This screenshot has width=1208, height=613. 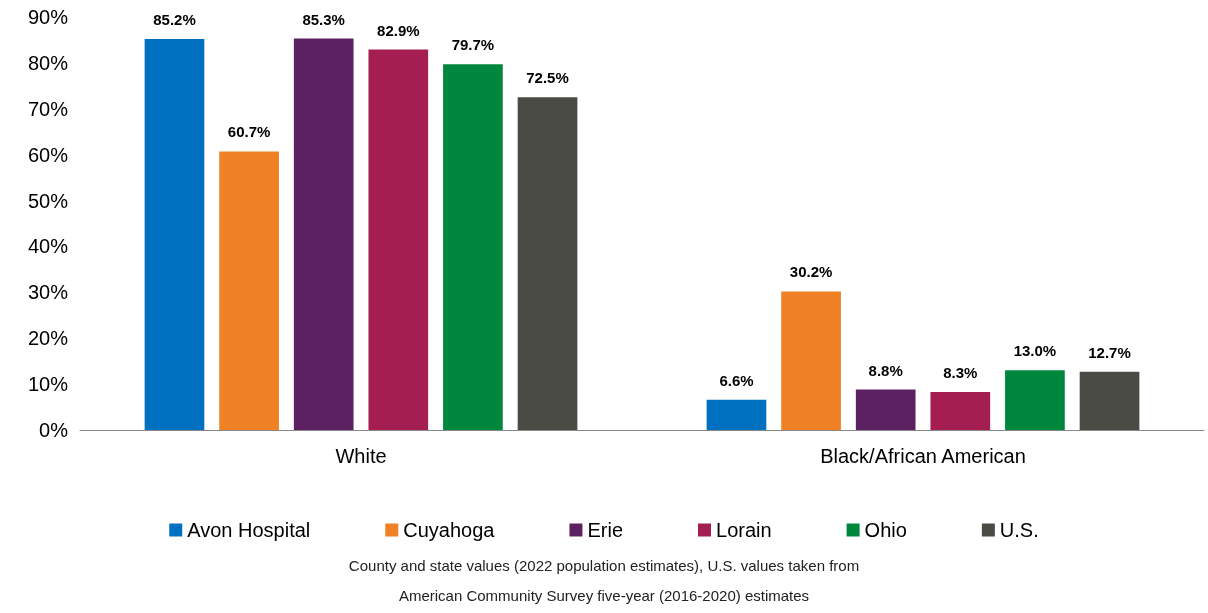 I want to click on y-tick-label: 90%, so click(x=48, y=17).